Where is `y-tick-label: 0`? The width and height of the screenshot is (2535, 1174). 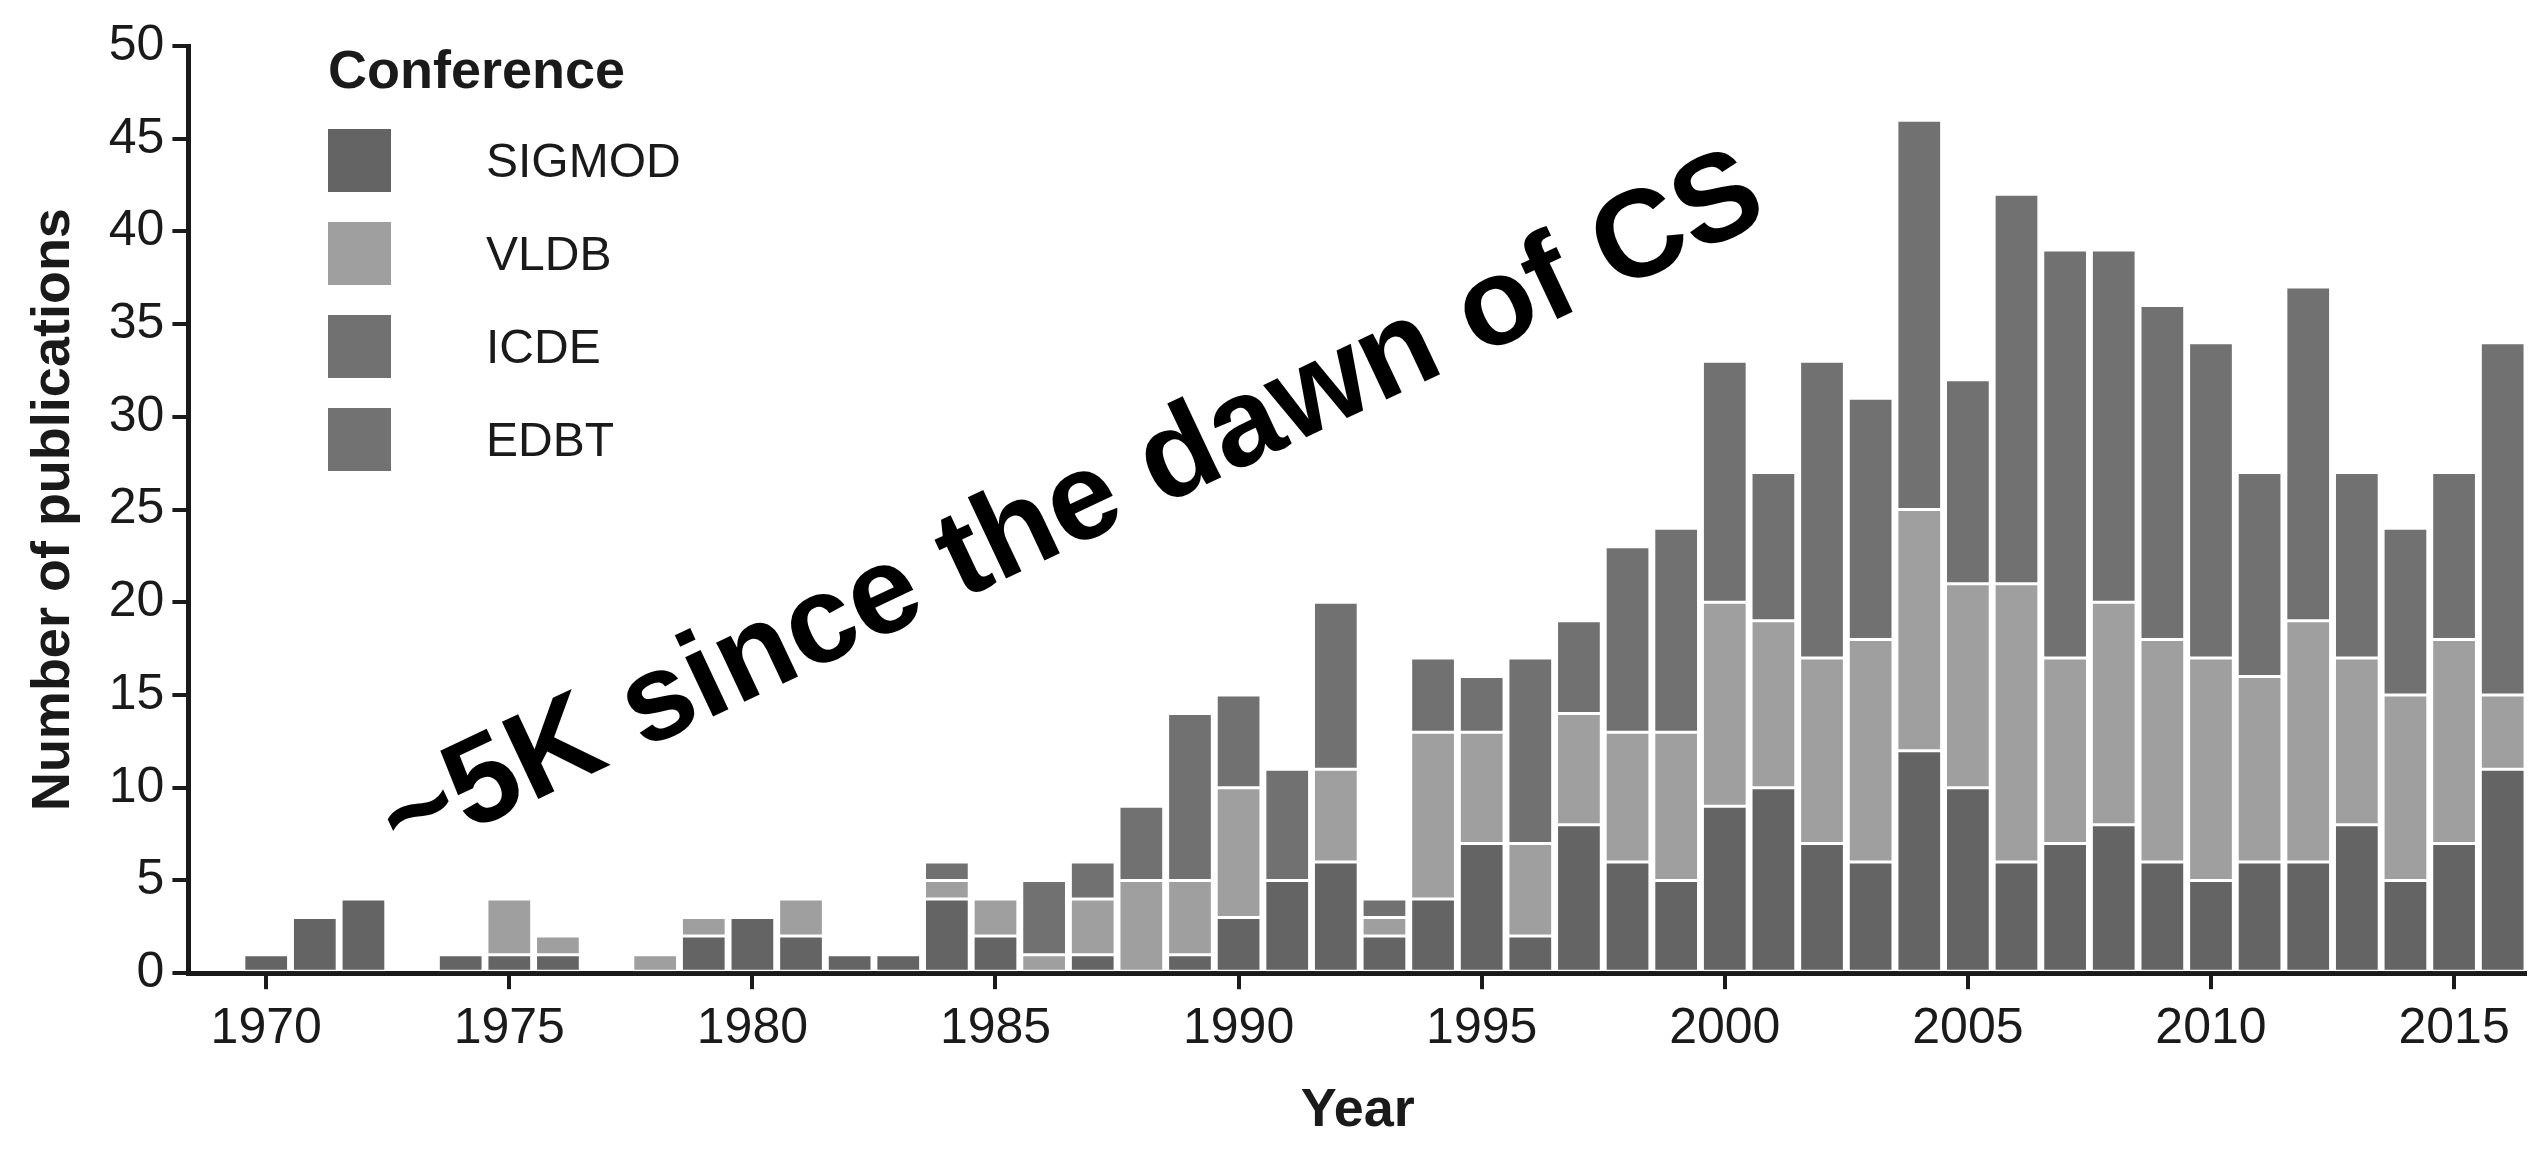
y-tick-label: 0 is located at coordinates (150, 969).